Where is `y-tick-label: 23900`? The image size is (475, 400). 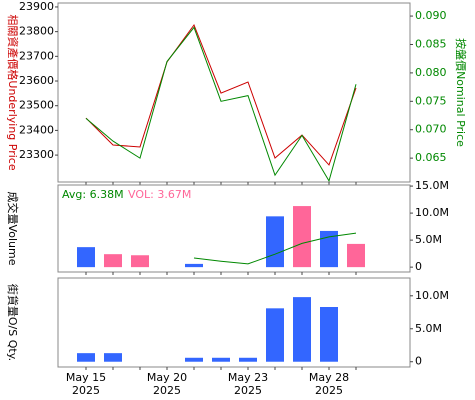 y-tick-label: 23900 is located at coordinates (36, 6).